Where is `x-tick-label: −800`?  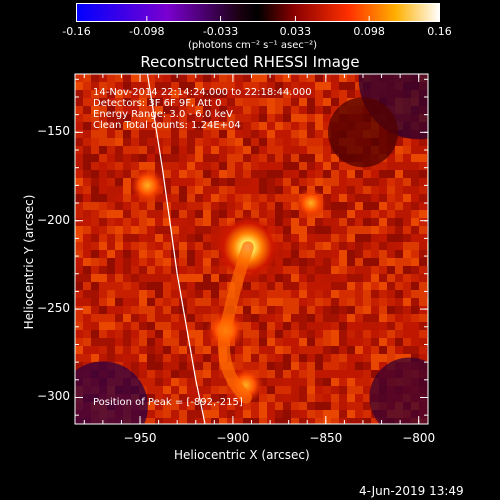 x-tick-label: −800 is located at coordinates (419, 438).